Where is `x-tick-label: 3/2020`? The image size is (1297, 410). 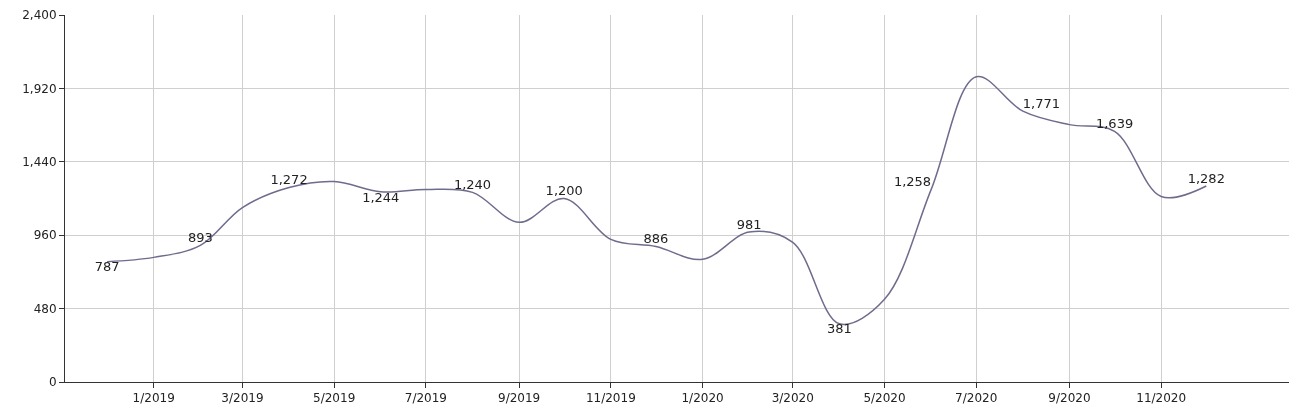
x-tick-label: 3/2020 is located at coordinates (792, 398).